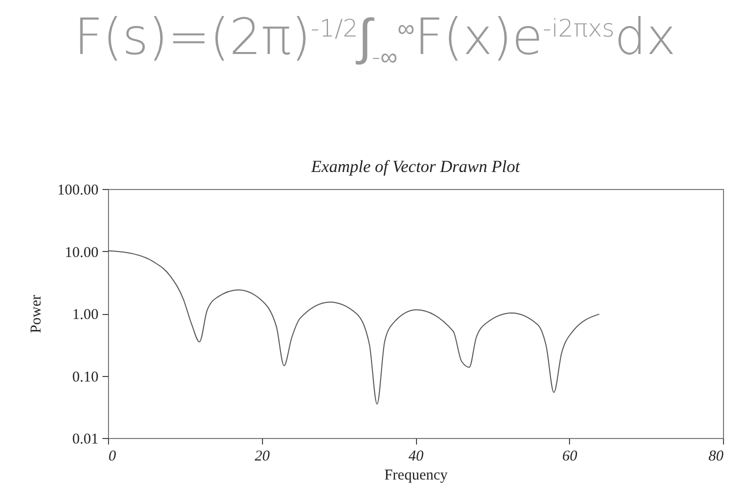 The height and width of the screenshot is (491, 750). Describe the element at coordinates (416, 456) in the screenshot. I see `x-tick-label: 40` at that location.